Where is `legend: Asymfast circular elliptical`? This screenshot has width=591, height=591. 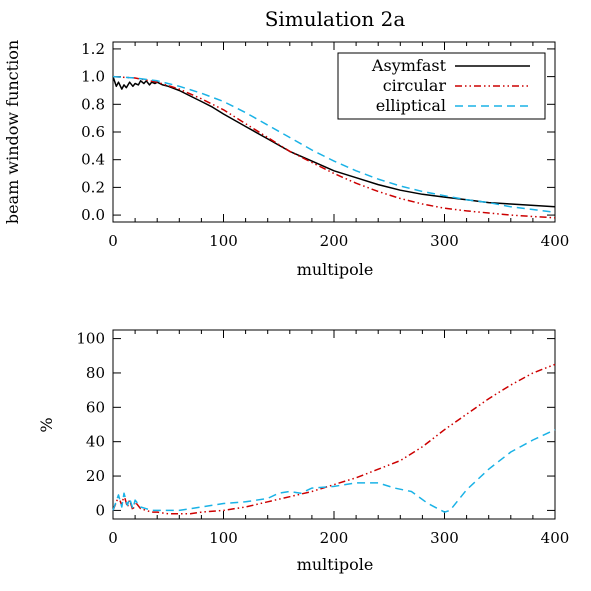 legend: Asymfast circular elliptical is located at coordinates (441, 86).